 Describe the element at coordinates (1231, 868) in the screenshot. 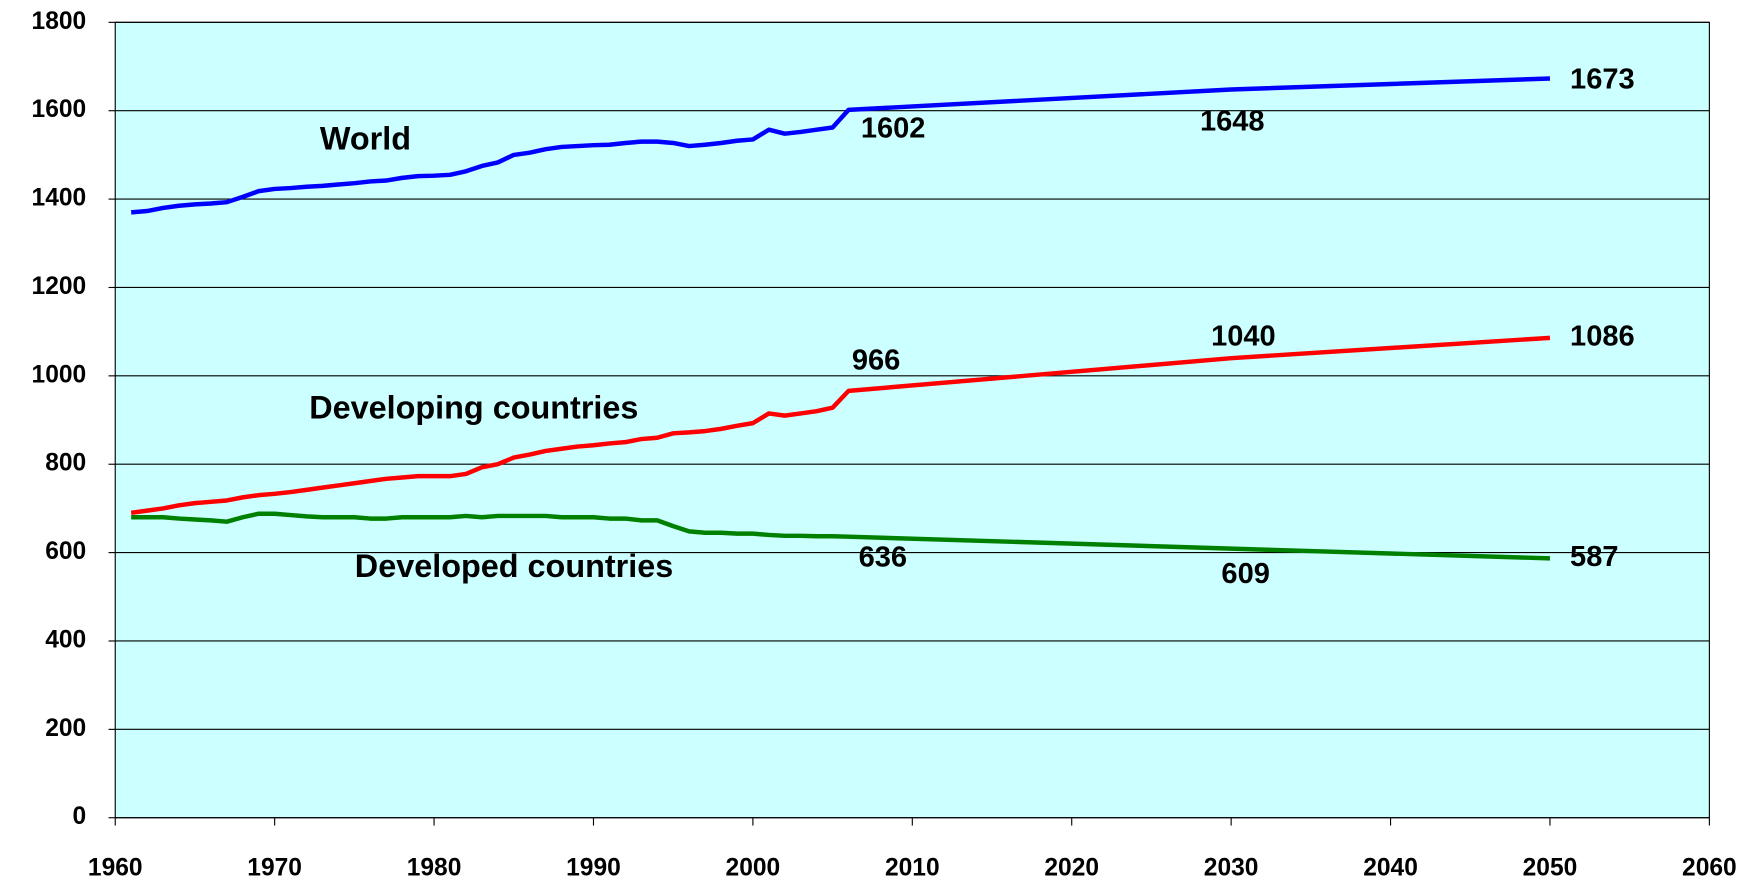

I see `x-tick-label: 2030` at that location.